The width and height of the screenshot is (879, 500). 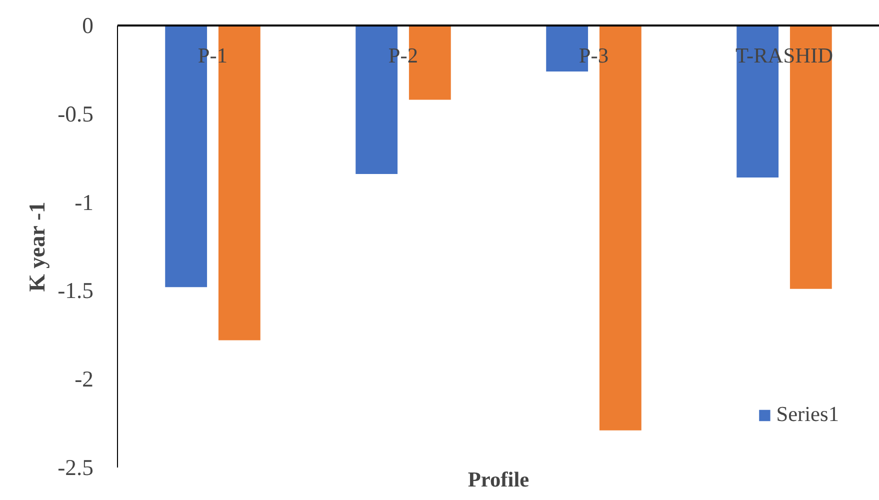 I want to click on x-axis-title: Profile, so click(x=499, y=480).